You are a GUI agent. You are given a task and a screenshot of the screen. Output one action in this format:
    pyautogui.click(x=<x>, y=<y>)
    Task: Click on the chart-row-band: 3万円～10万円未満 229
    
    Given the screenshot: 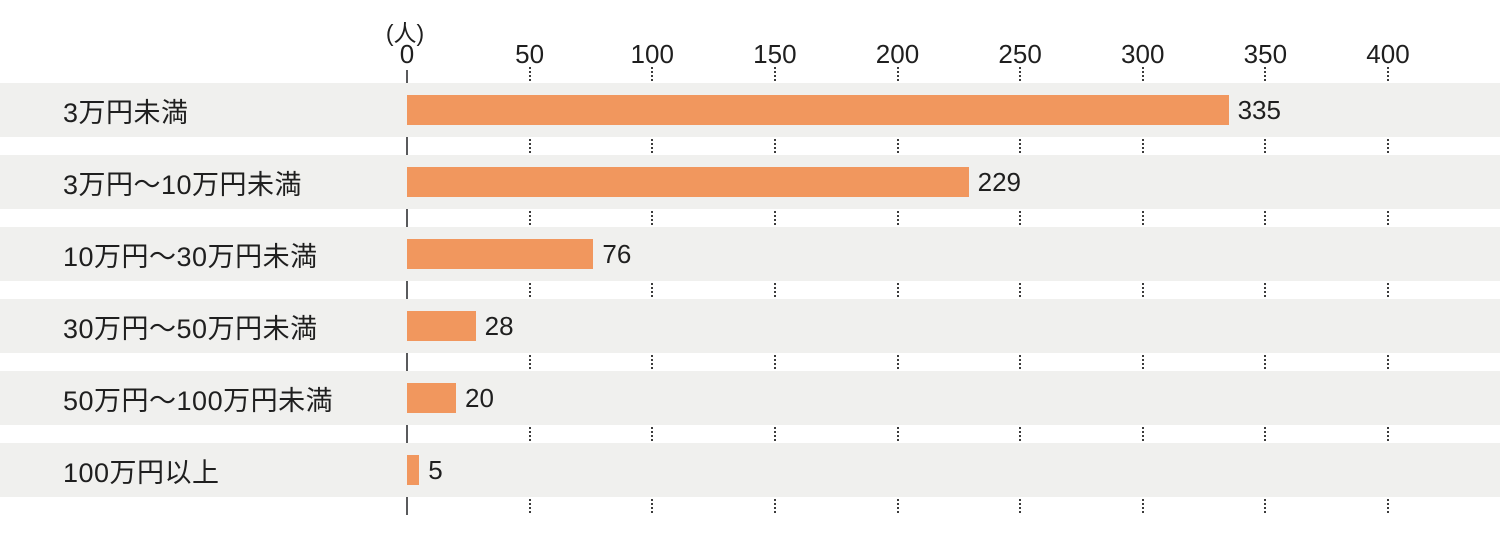 What is the action you would take?
    pyautogui.click(x=750, y=182)
    